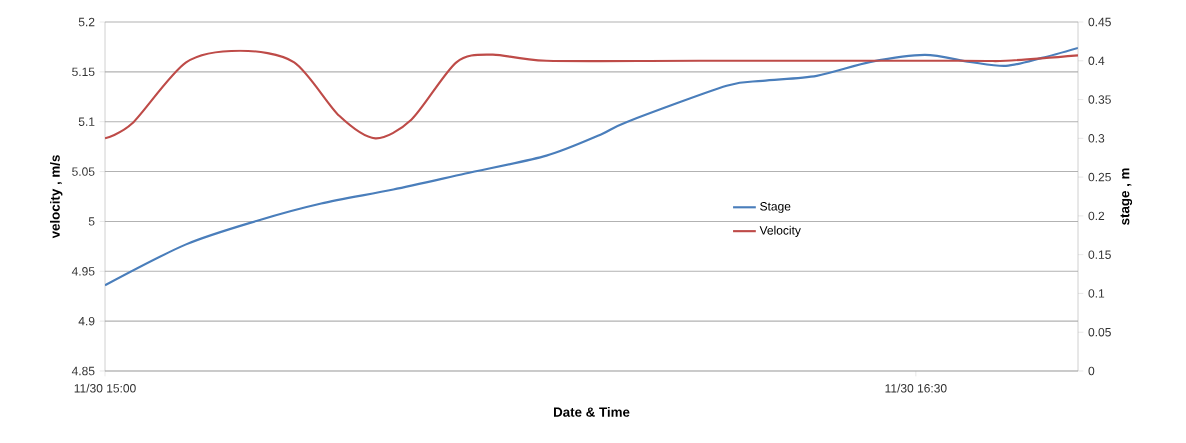  I want to click on y2-tick-label: 0.4, so click(1096, 61).